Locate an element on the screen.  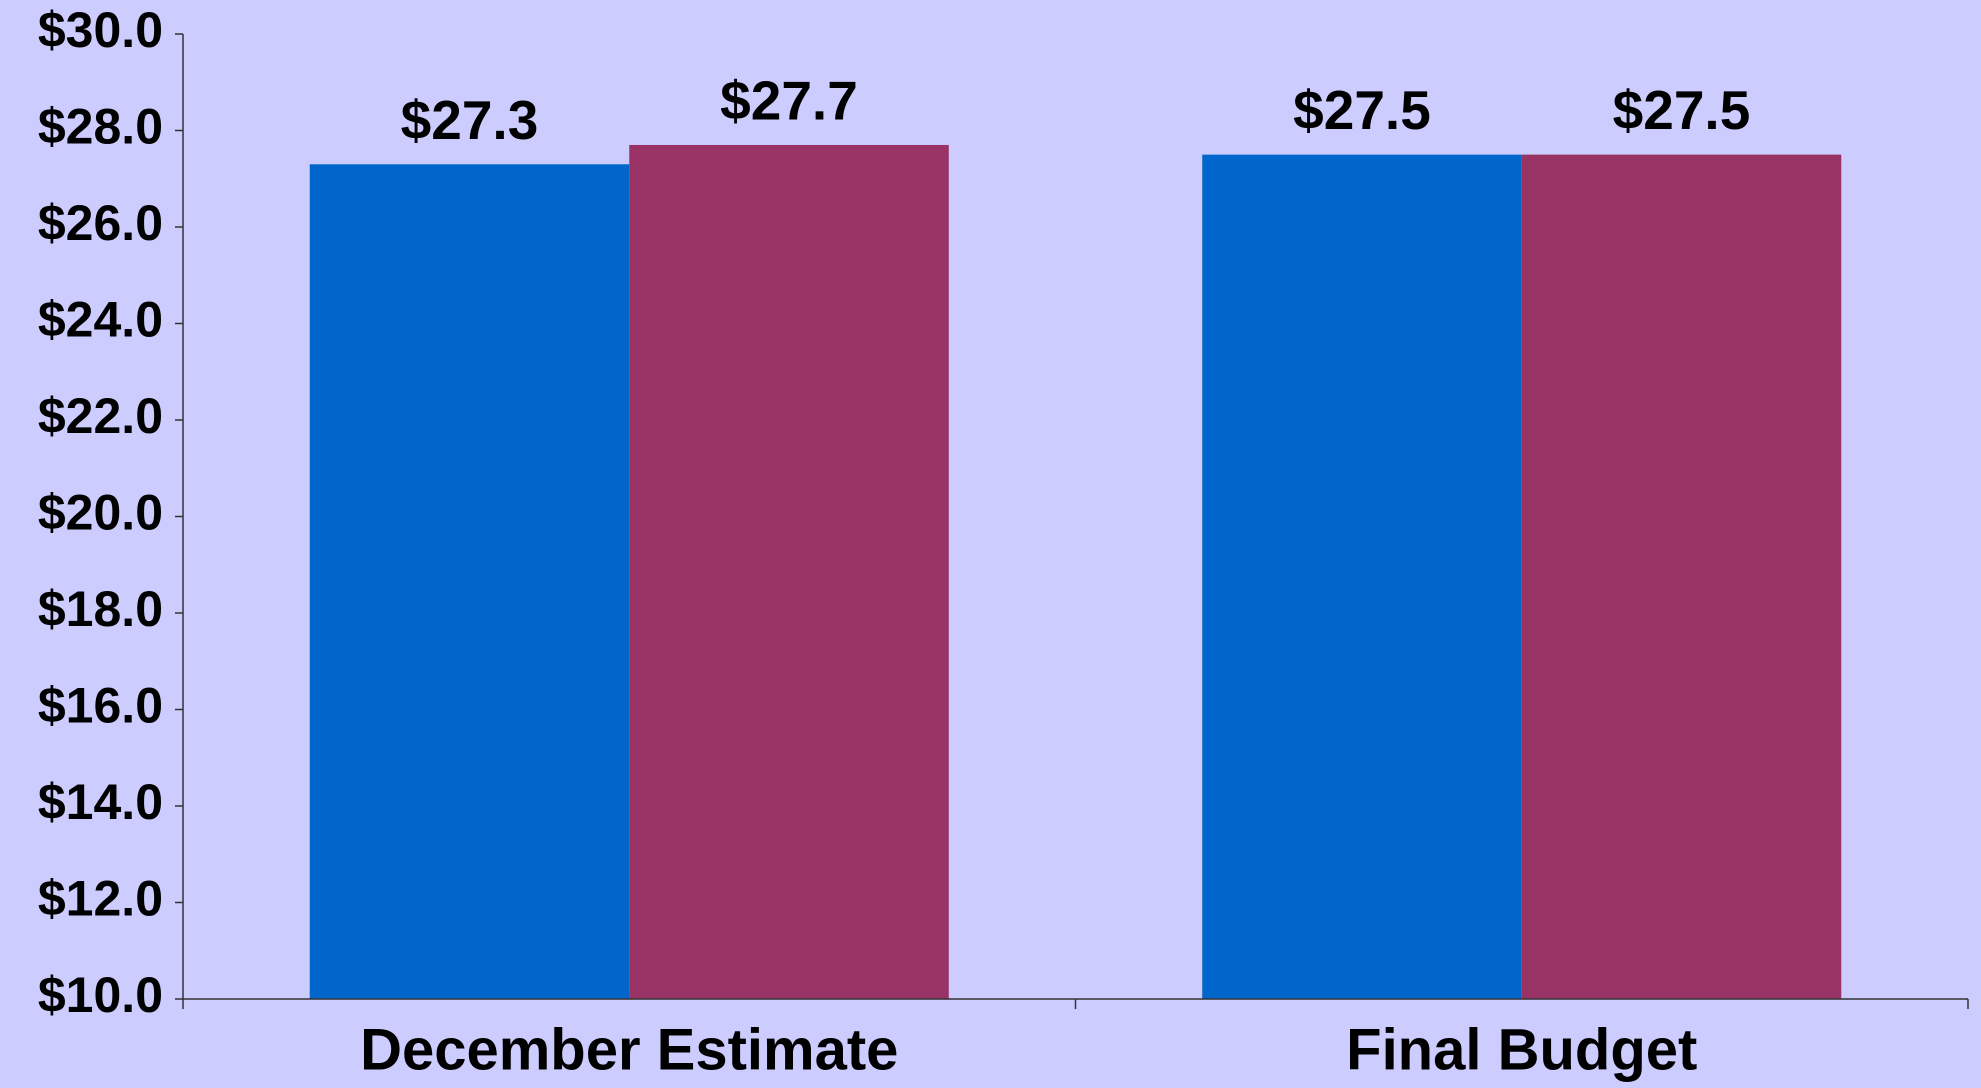
y-tick-label: $16.0 is located at coordinates (100, 706).